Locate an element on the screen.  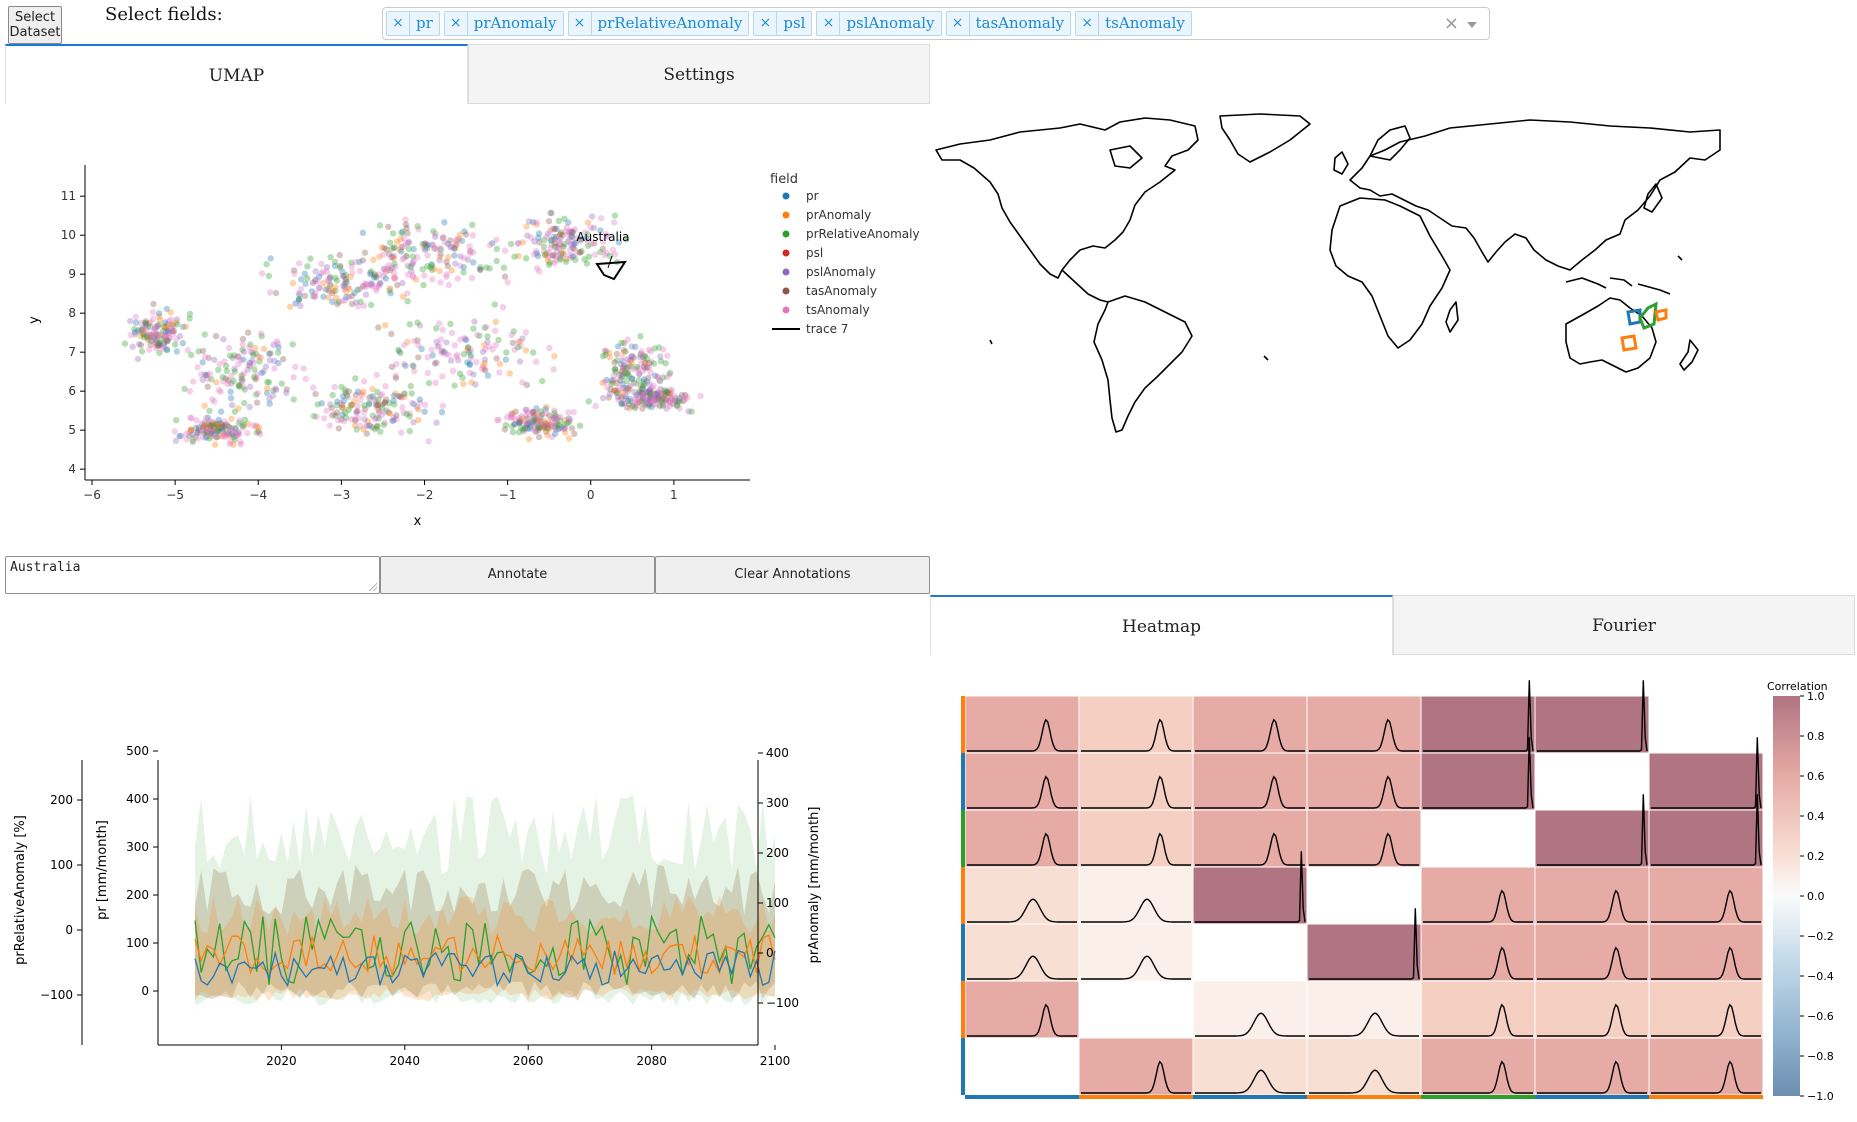
clear-all-icon: × is located at coordinates (1451, 23).